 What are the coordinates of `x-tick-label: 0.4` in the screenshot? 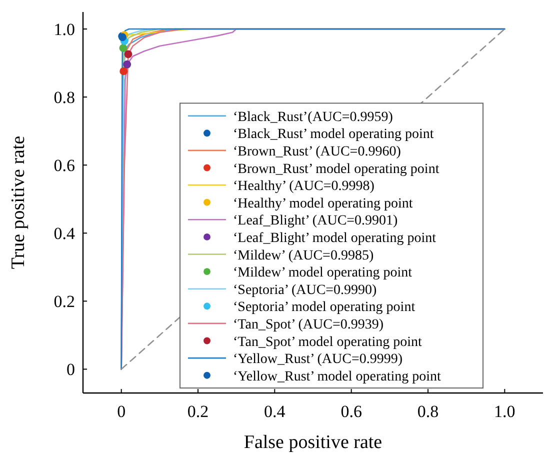 It's located at (275, 411).